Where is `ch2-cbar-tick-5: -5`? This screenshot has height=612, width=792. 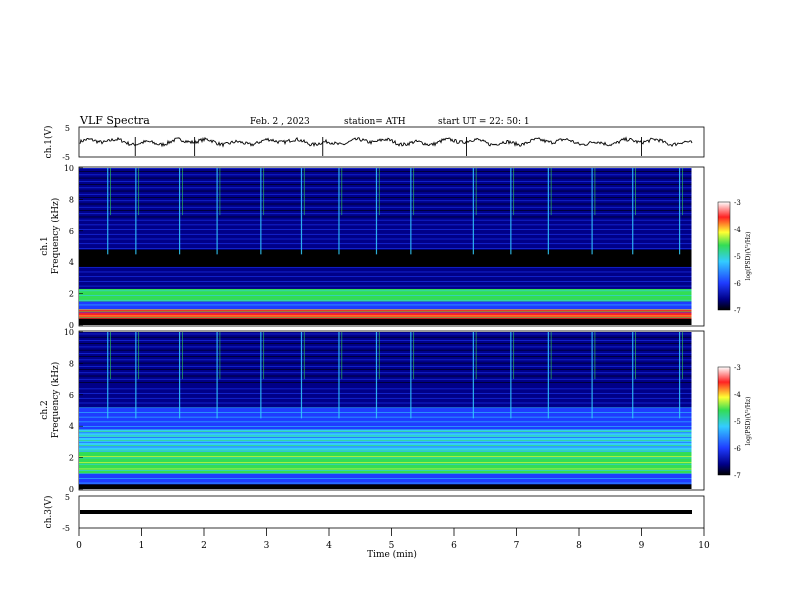
ch2-cbar-tick-5: -5 is located at coordinates (737, 422).